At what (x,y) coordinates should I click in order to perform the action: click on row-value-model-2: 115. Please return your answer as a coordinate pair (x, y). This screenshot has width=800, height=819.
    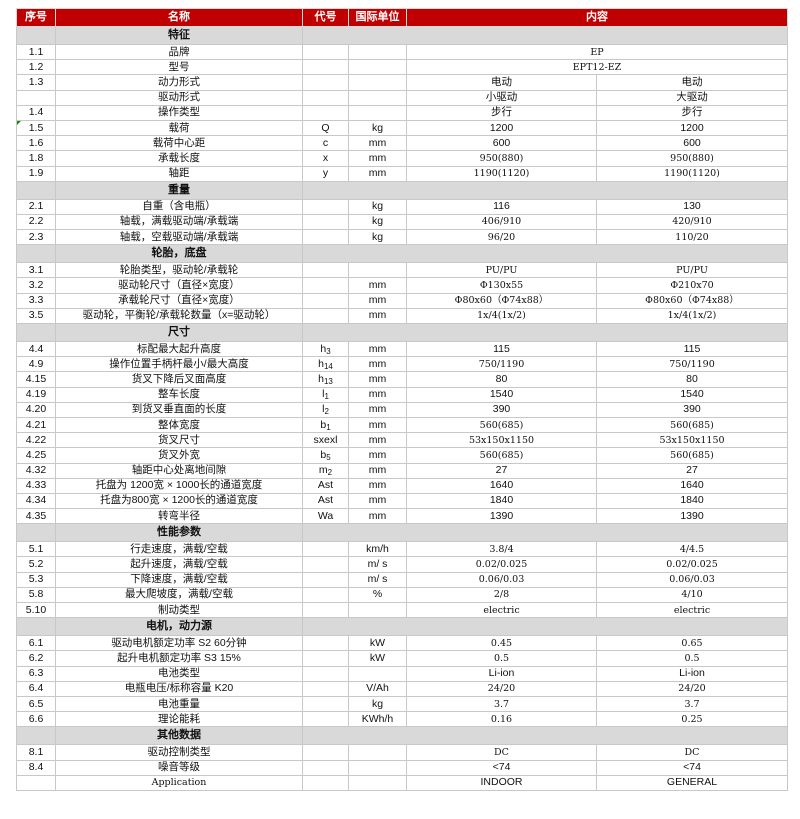
    Looking at the image, I should click on (692, 349).